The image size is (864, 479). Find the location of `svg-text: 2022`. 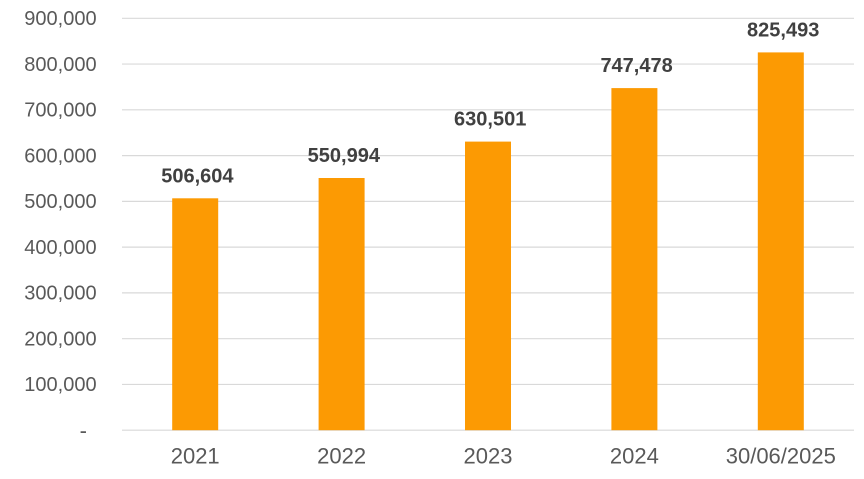

svg-text: 2022 is located at coordinates (341, 456).